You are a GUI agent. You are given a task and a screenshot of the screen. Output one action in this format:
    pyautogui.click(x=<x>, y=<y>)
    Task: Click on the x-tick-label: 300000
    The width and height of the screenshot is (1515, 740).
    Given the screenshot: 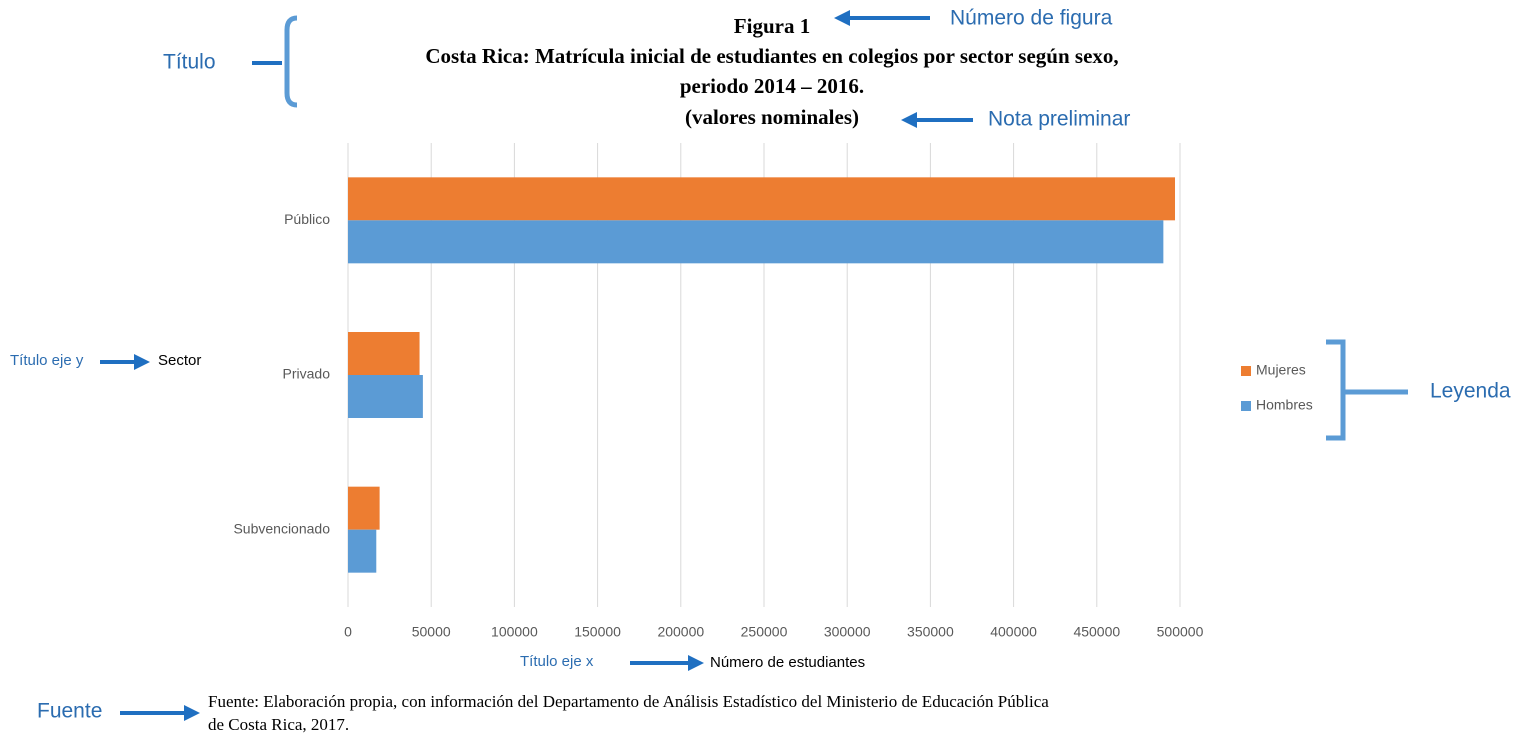 What is the action you would take?
    pyautogui.click(x=847, y=632)
    